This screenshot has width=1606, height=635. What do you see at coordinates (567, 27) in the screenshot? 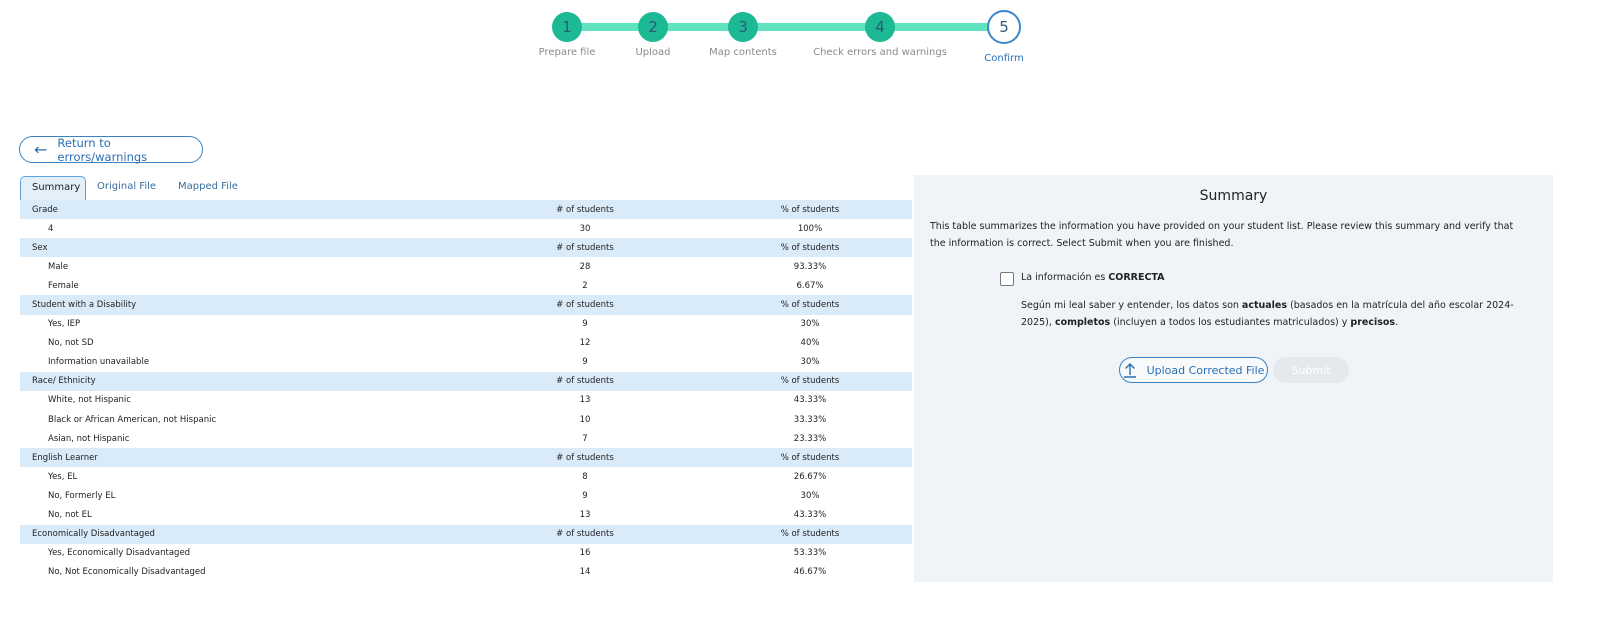
I see `step-1-circle: 1` at bounding box center [567, 27].